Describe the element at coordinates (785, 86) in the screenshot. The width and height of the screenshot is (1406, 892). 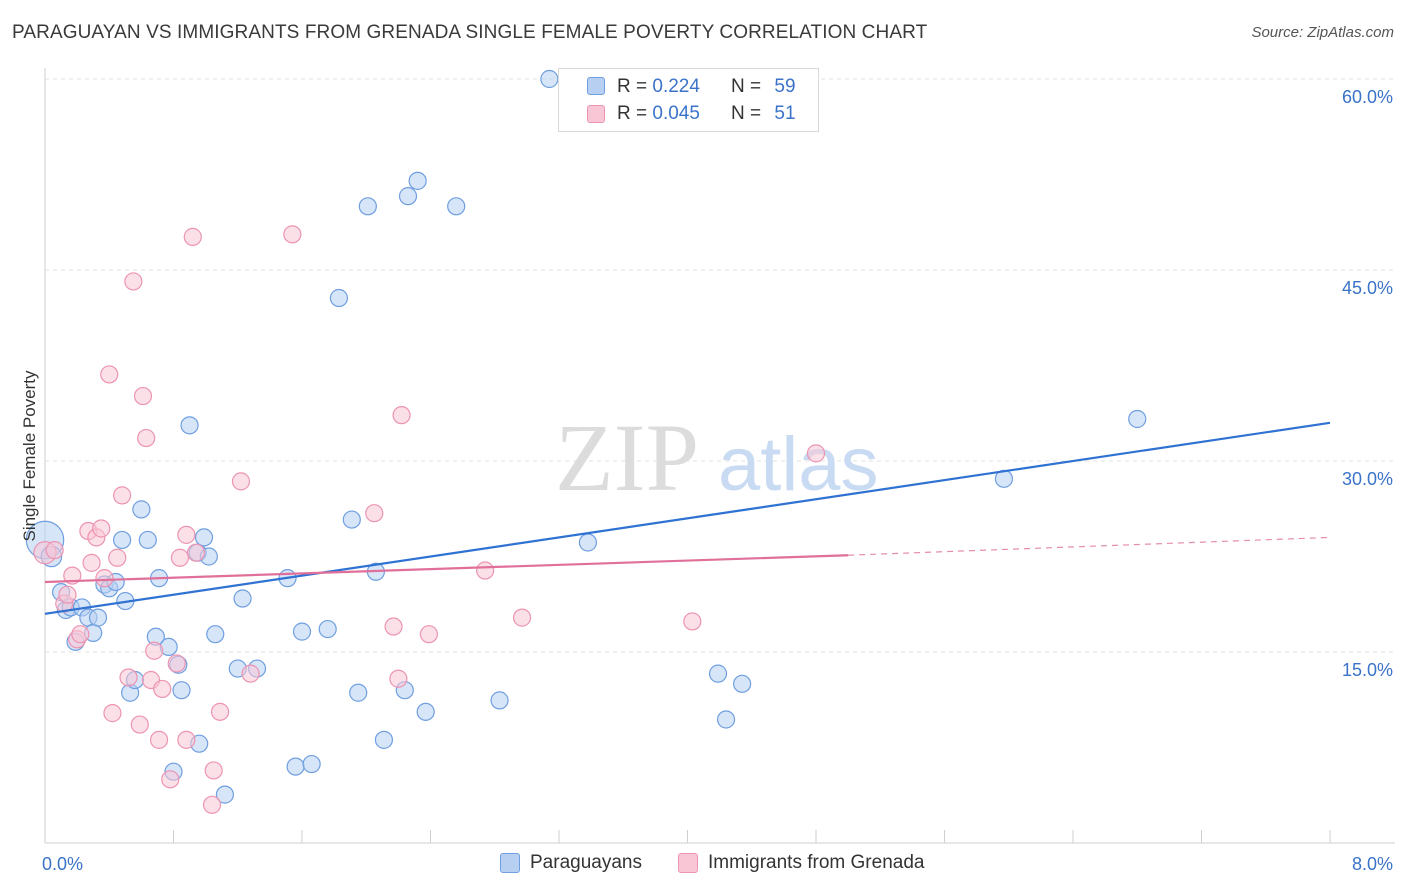
I see `legend-n-value-paraguayans: 59` at that location.